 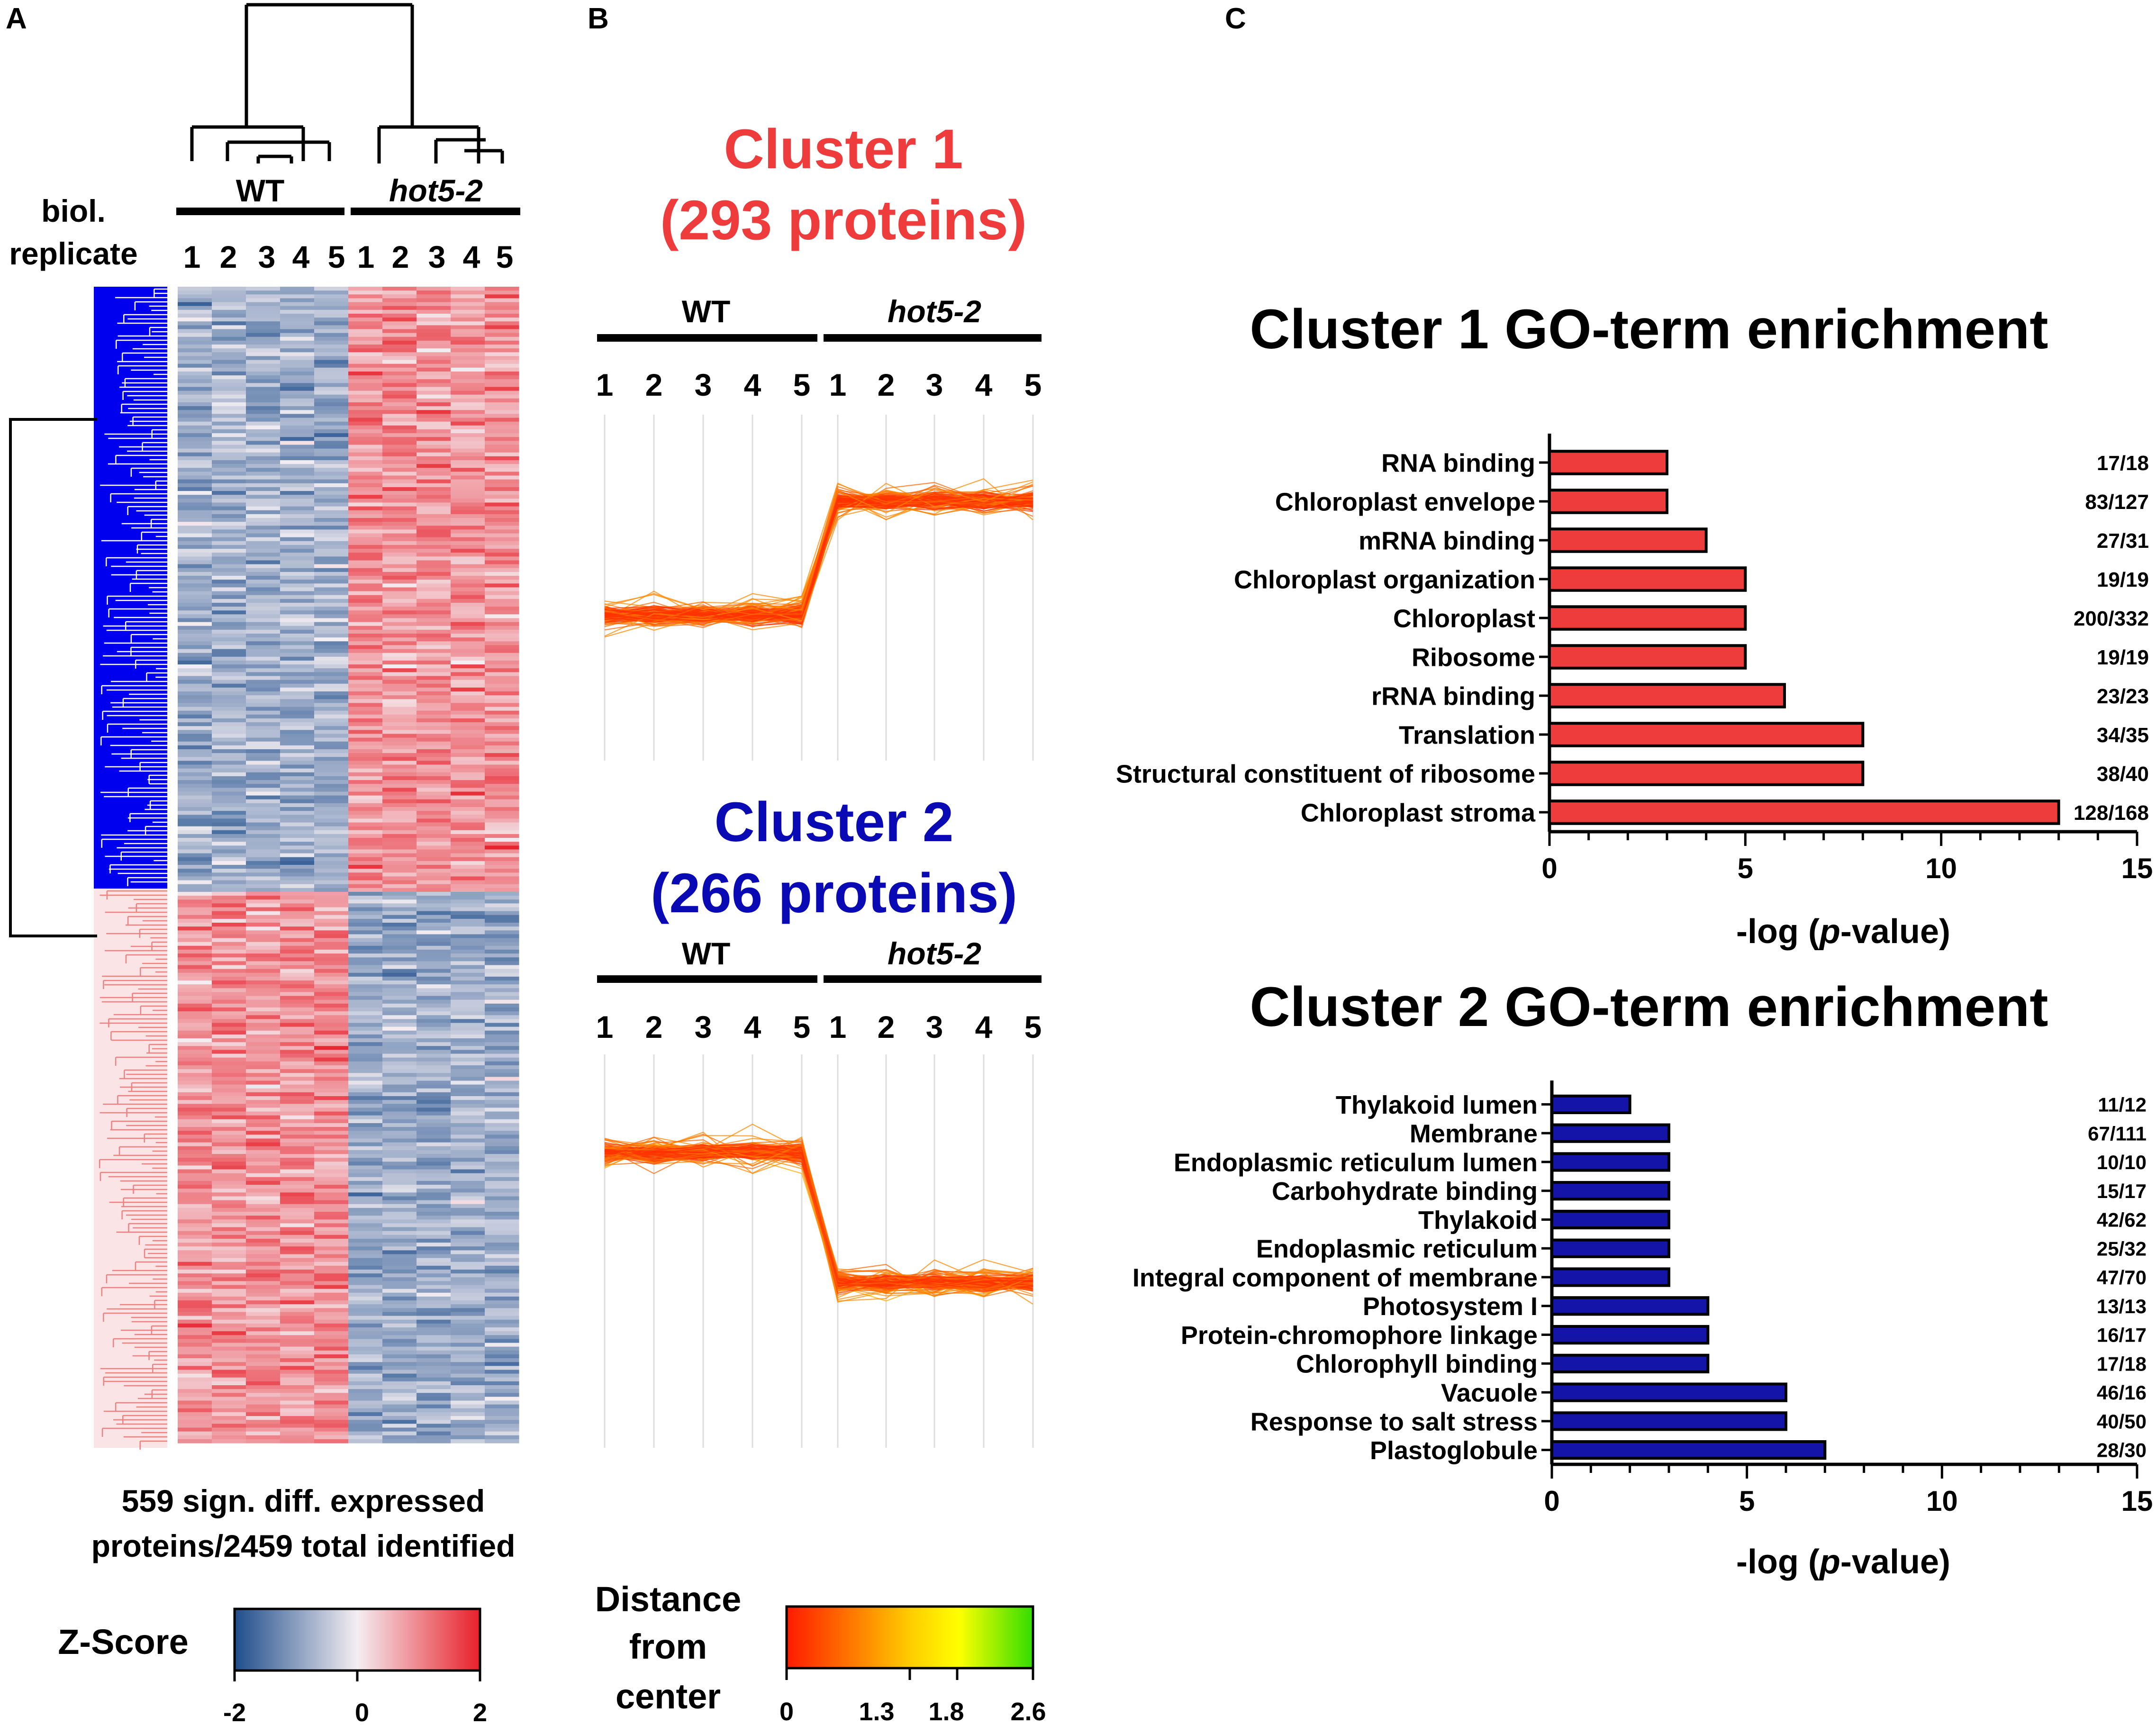 I want to click on replicate-number: 4, so click(x=471, y=256).